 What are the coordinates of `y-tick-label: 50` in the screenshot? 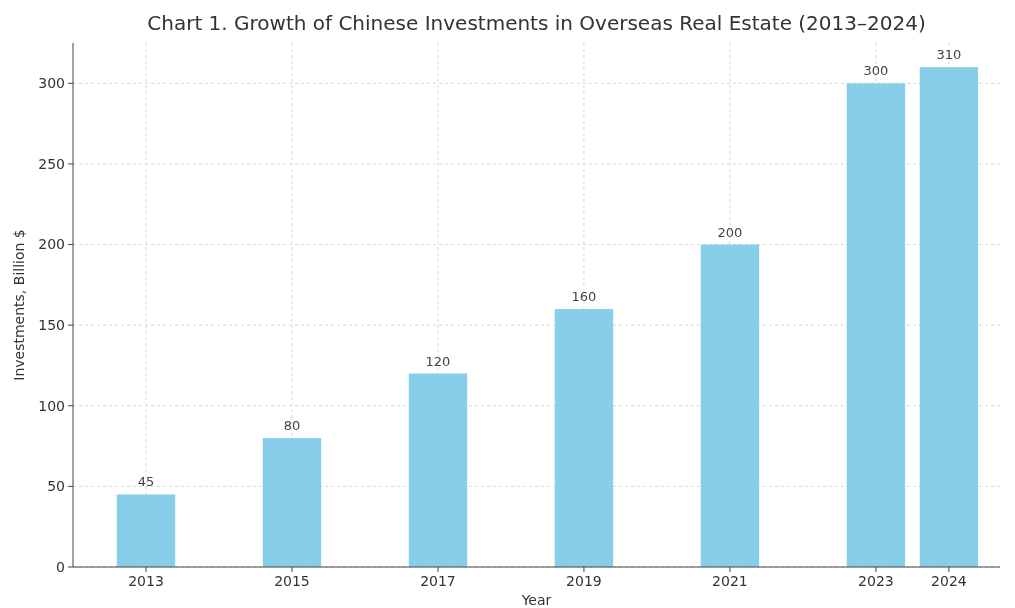 It's located at (56, 486).